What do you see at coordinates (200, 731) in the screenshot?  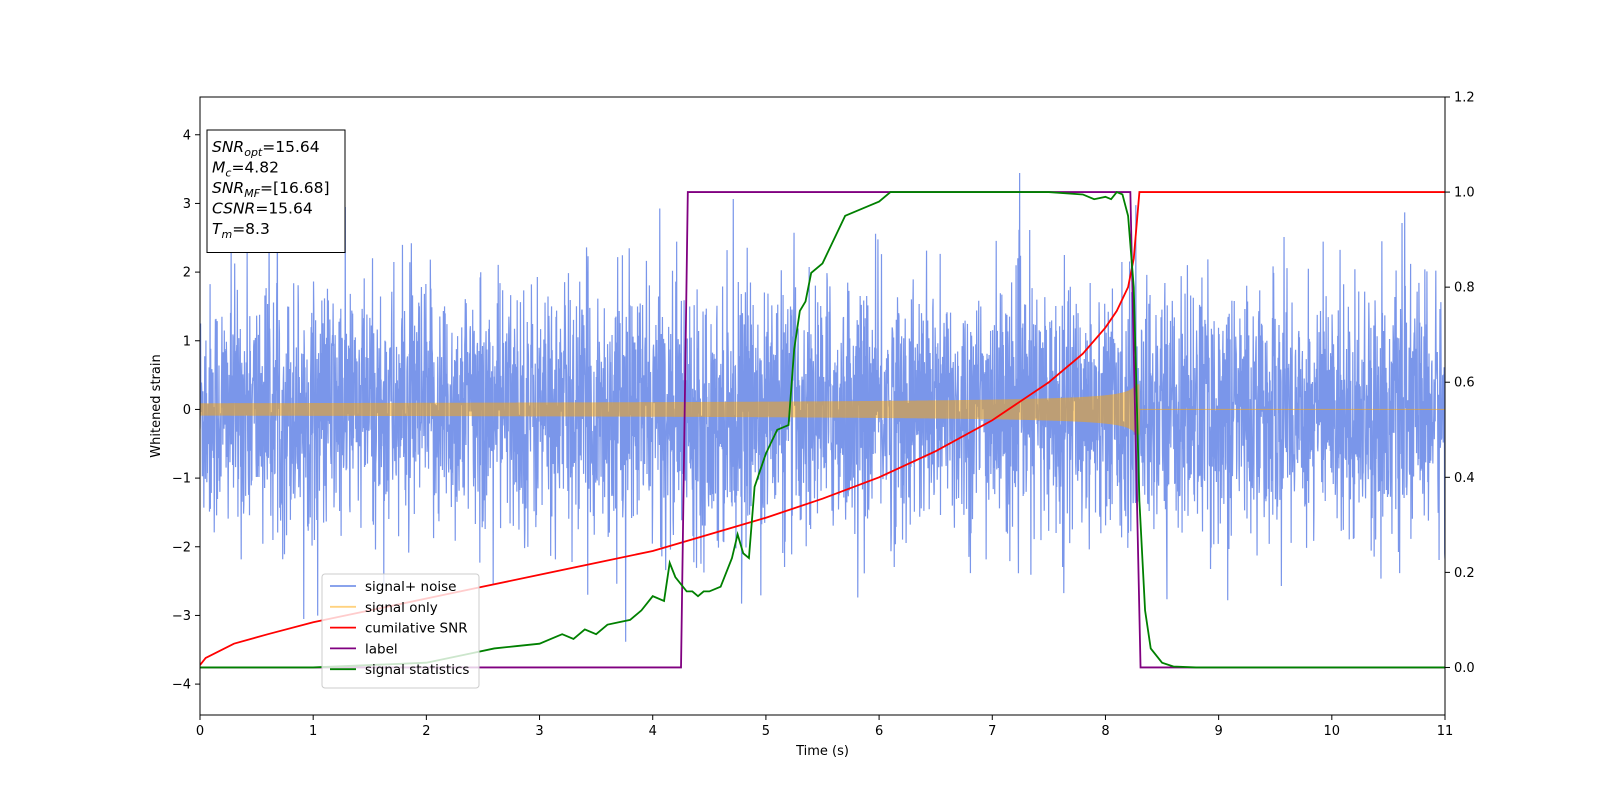 I see `x-tick-label: 0` at bounding box center [200, 731].